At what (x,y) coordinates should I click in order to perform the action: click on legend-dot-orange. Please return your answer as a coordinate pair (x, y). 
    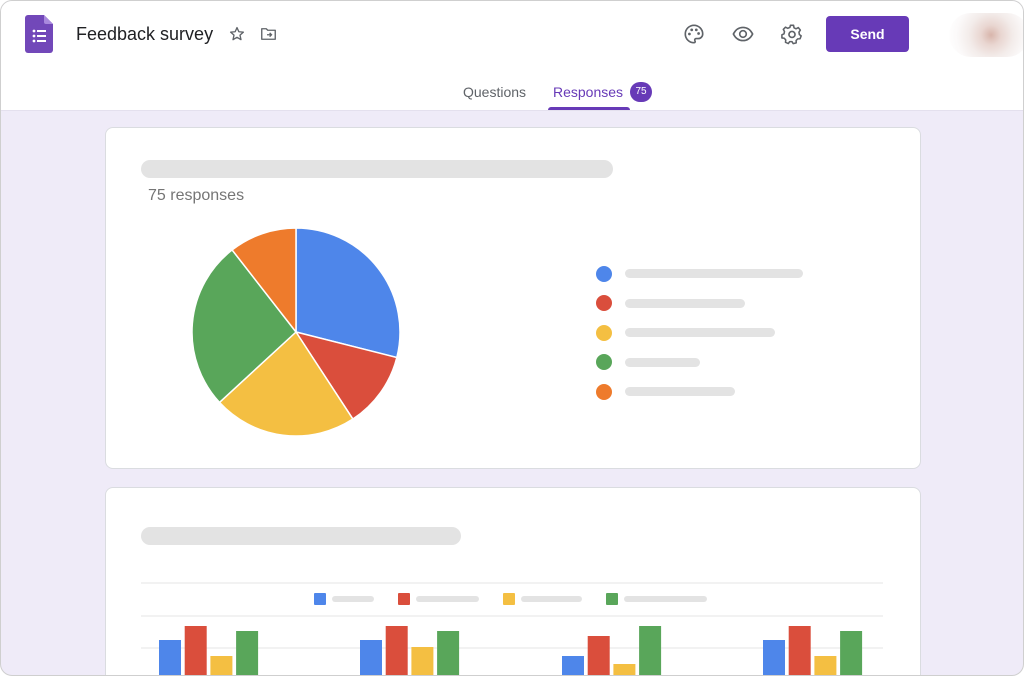
    Looking at the image, I should click on (604, 392).